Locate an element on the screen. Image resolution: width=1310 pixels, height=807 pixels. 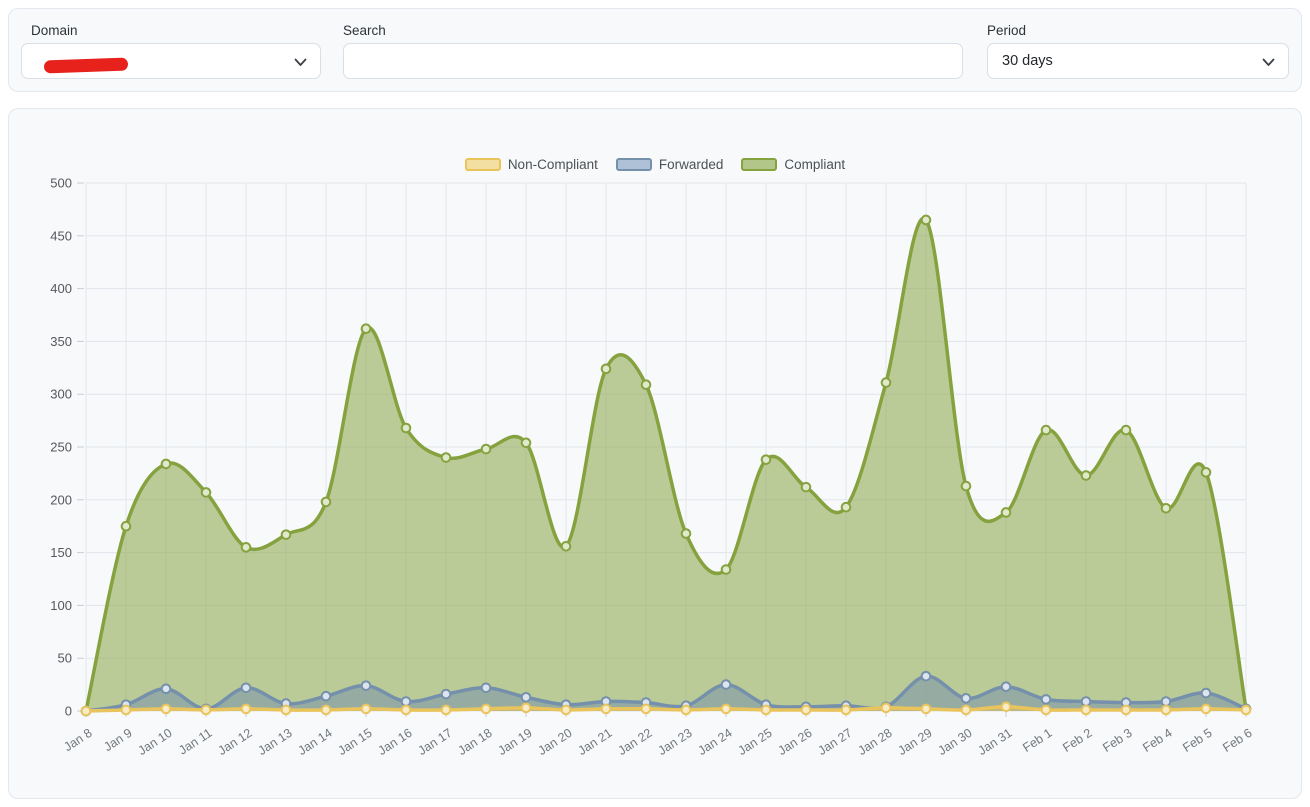
x-axis-tick-label: Jan 20 is located at coordinates (555, 742).